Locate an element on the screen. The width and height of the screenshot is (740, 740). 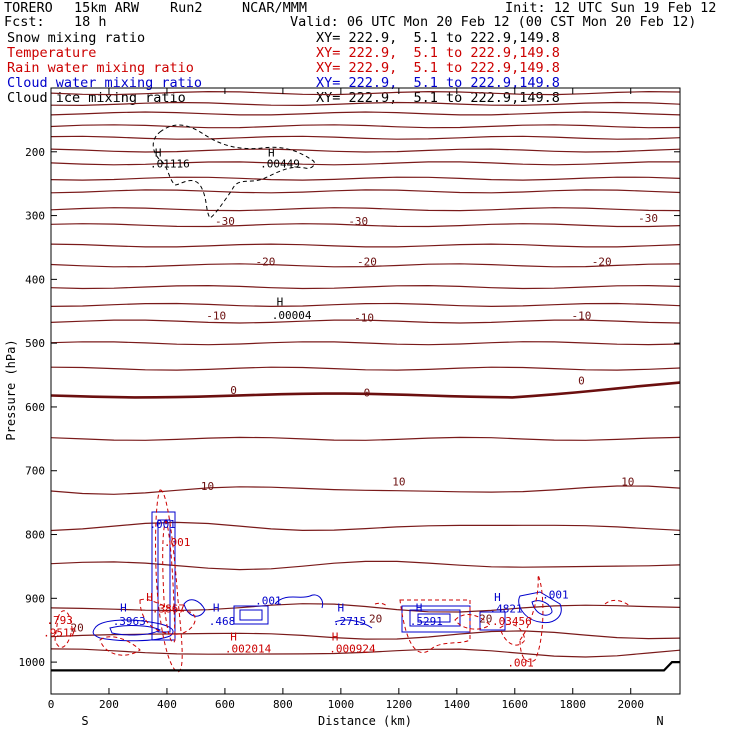
x-tick-label: 1800 is located at coordinates (573, 704).